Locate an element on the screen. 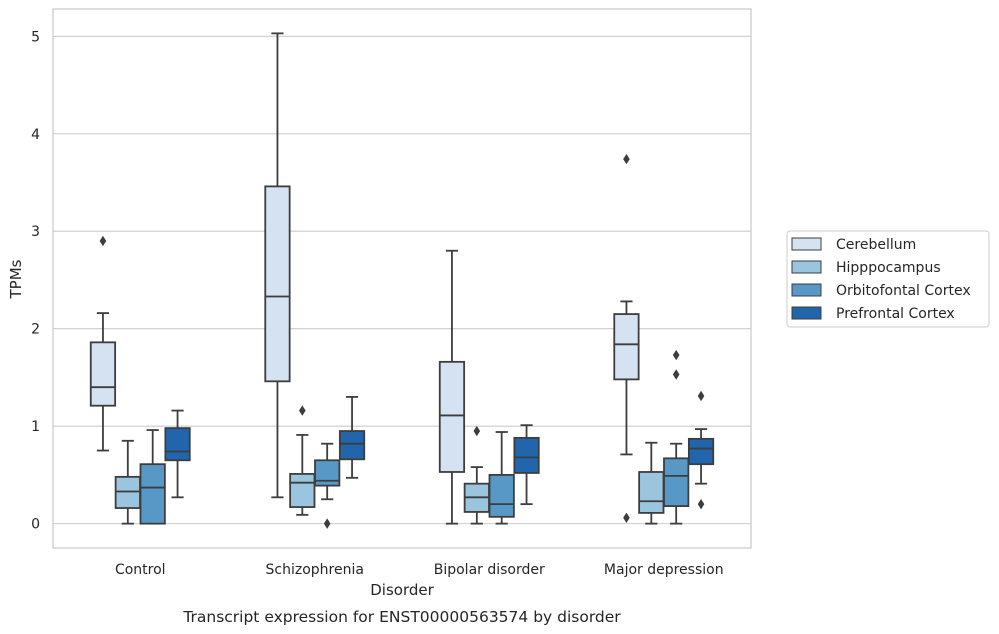 The width and height of the screenshot is (999, 634). y-tick-label: 4 is located at coordinates (35, 135).